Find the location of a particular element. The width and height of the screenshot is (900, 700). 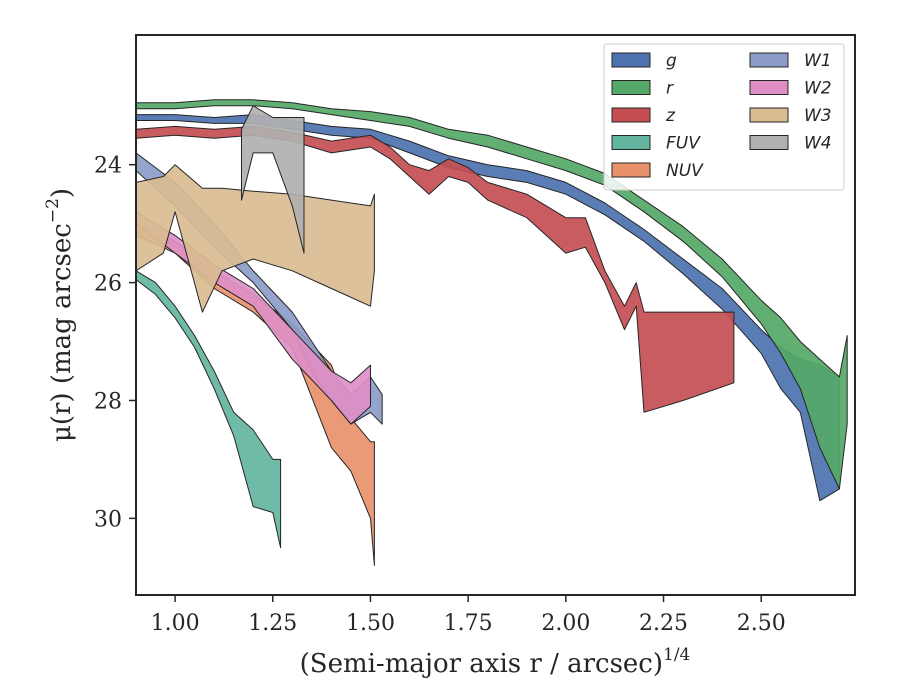

legend-label-r: r is located at coordinates (670, 89).